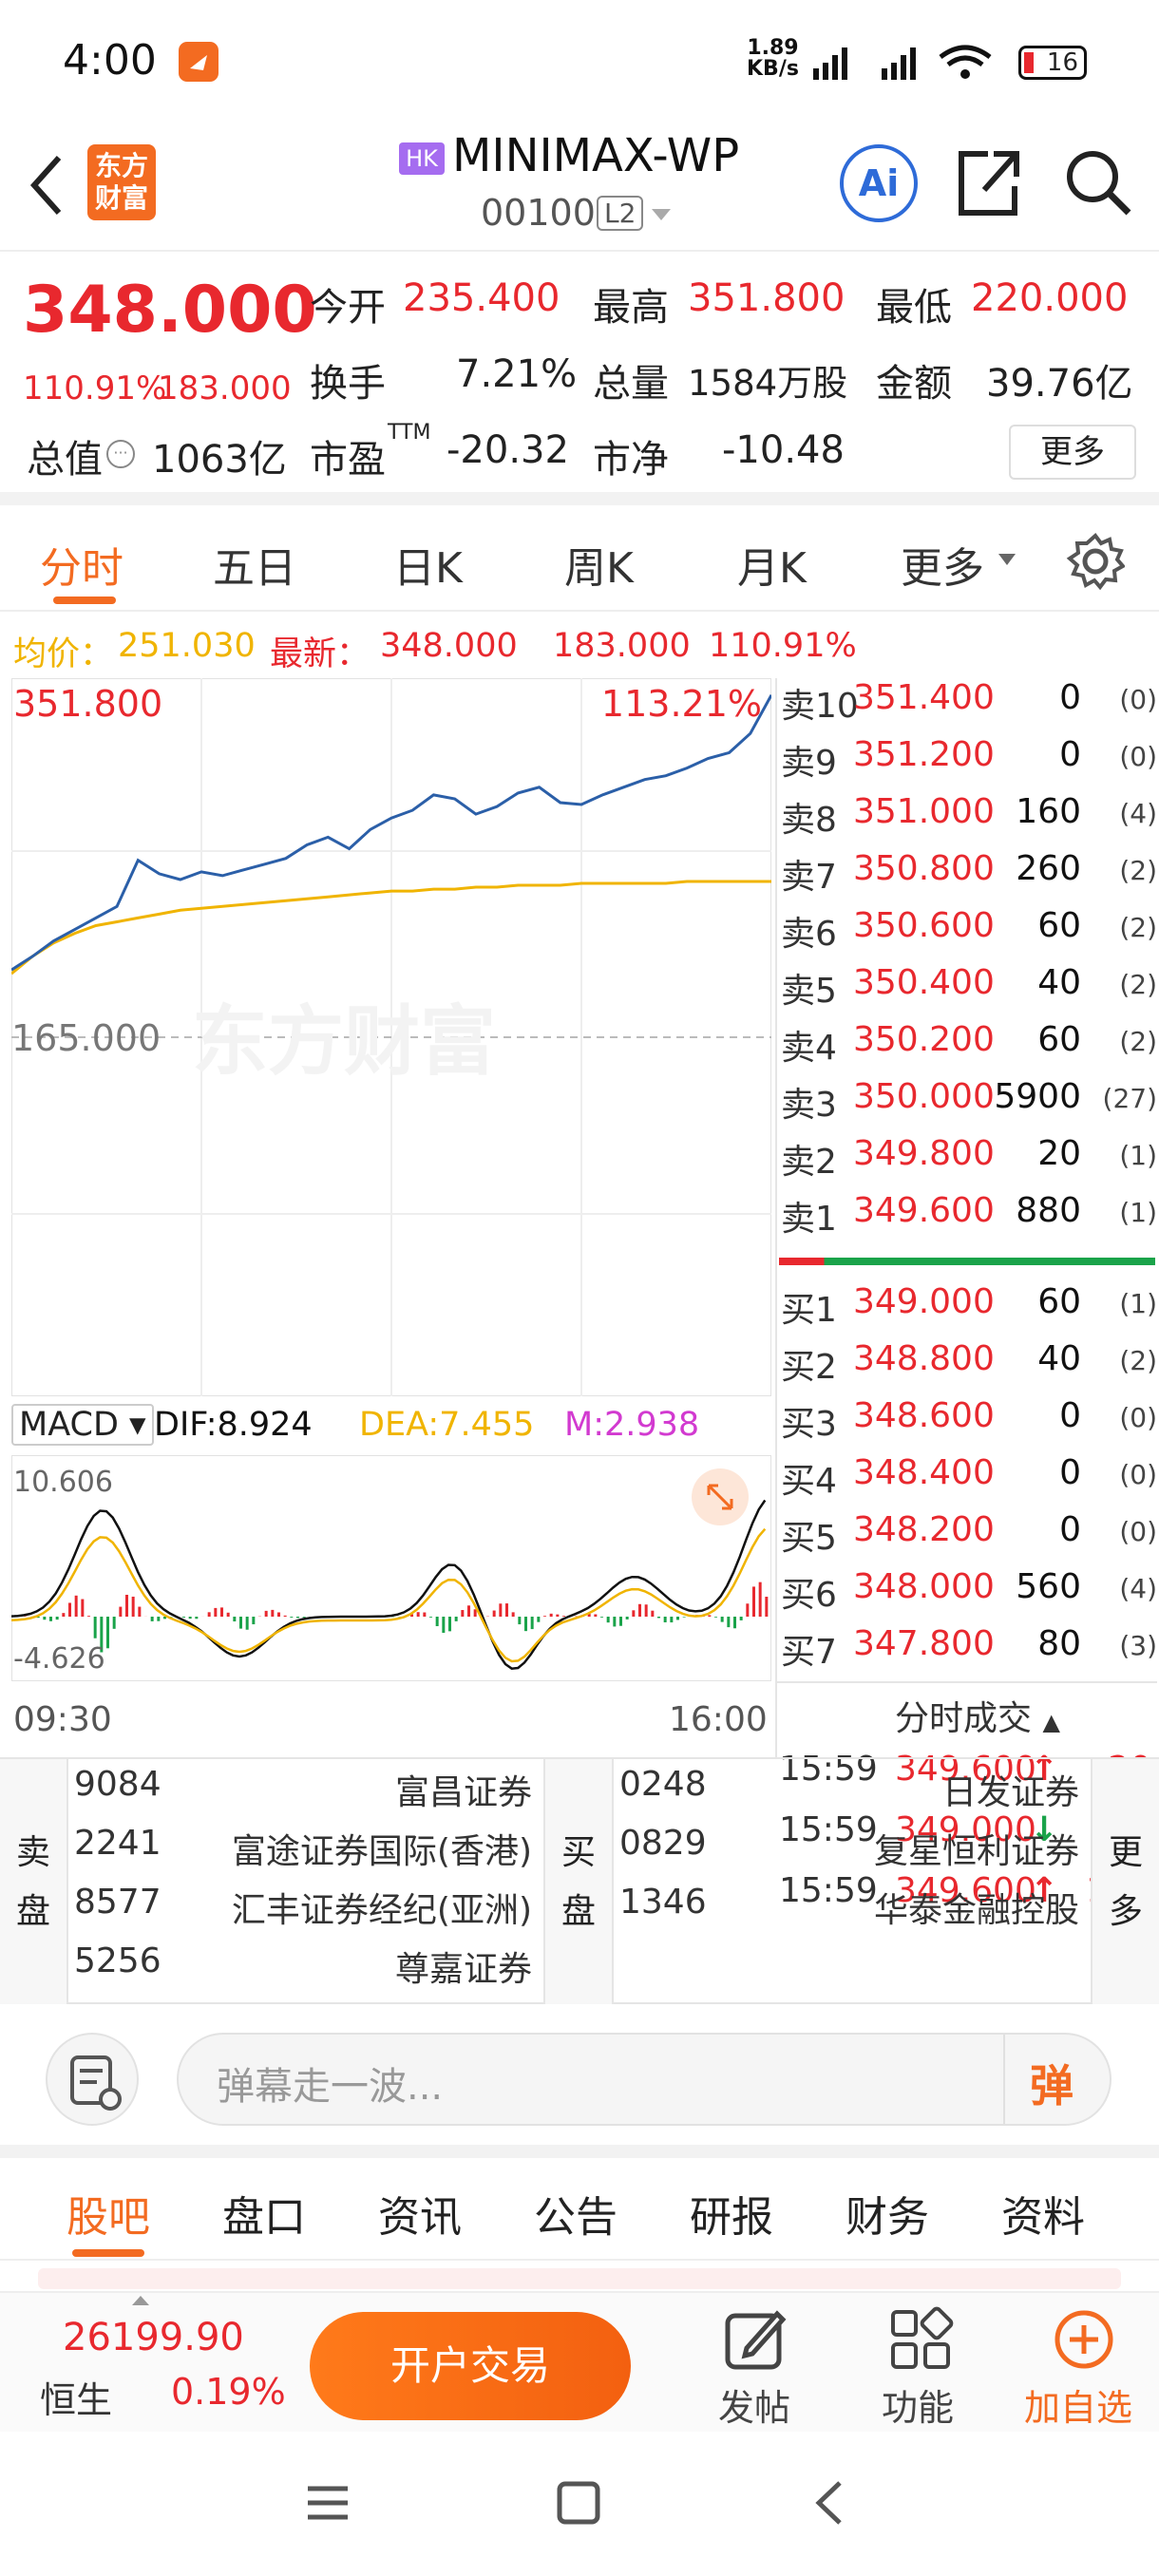  Describe the element at coordinates (942, 568) in the screenshot. I see `tab-more: 更多` at that location.